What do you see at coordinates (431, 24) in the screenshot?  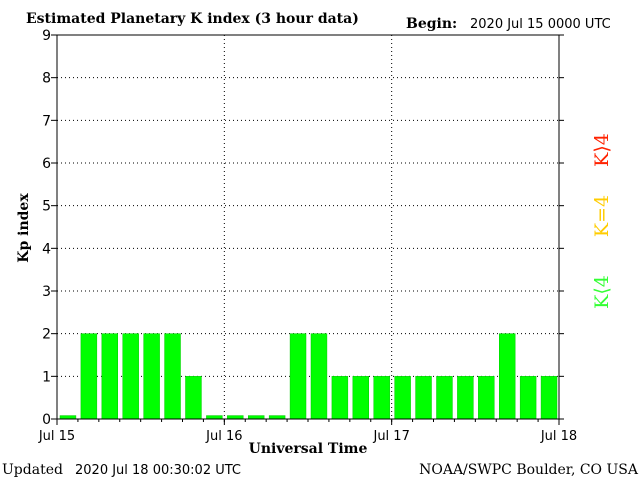 I see `begin-label: Begin:` at bounding box center [431, 24].